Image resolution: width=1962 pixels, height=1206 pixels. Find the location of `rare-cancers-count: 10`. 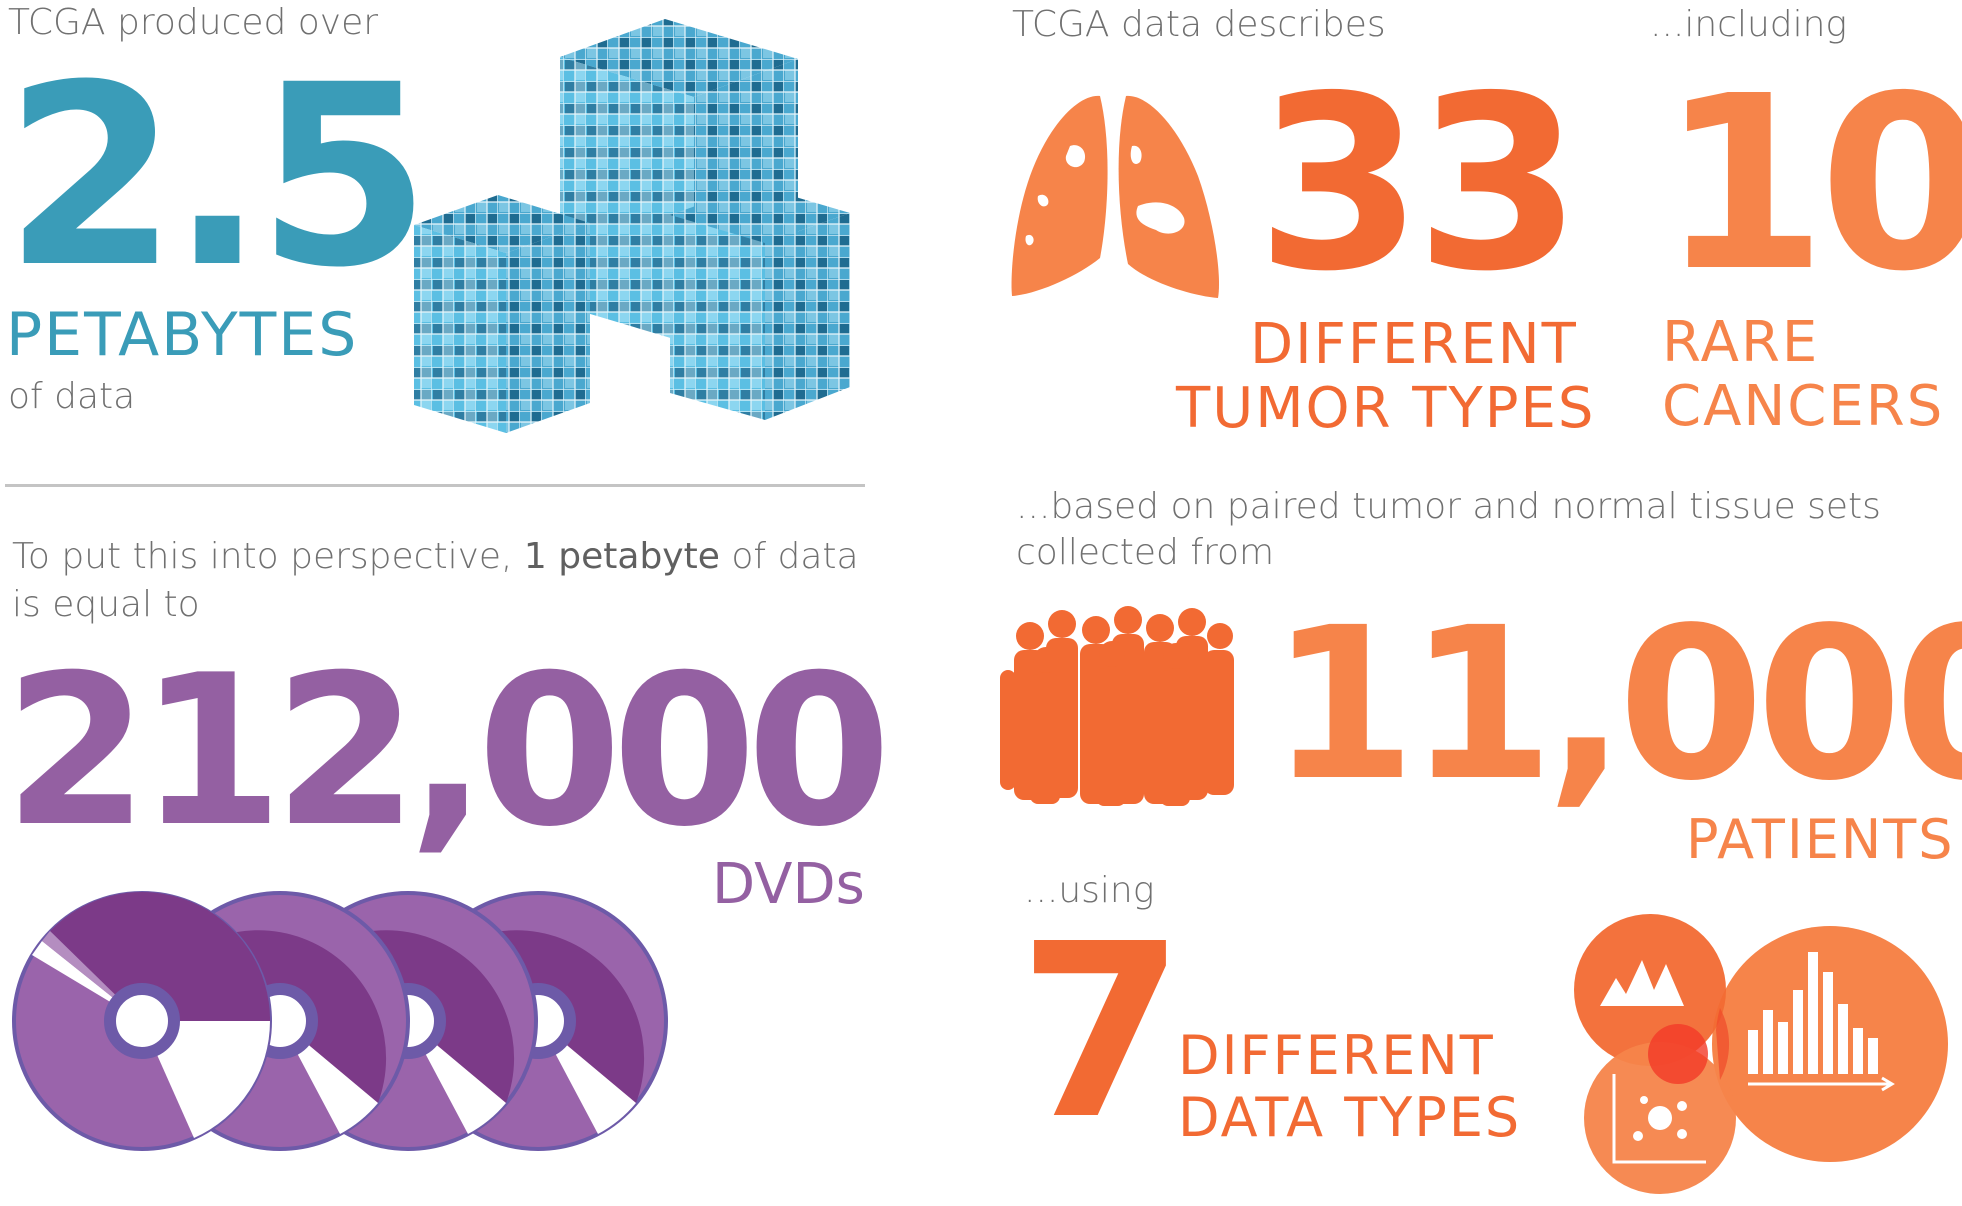

rare-cancers-count: 10 is located at coordinates (1811, 184).